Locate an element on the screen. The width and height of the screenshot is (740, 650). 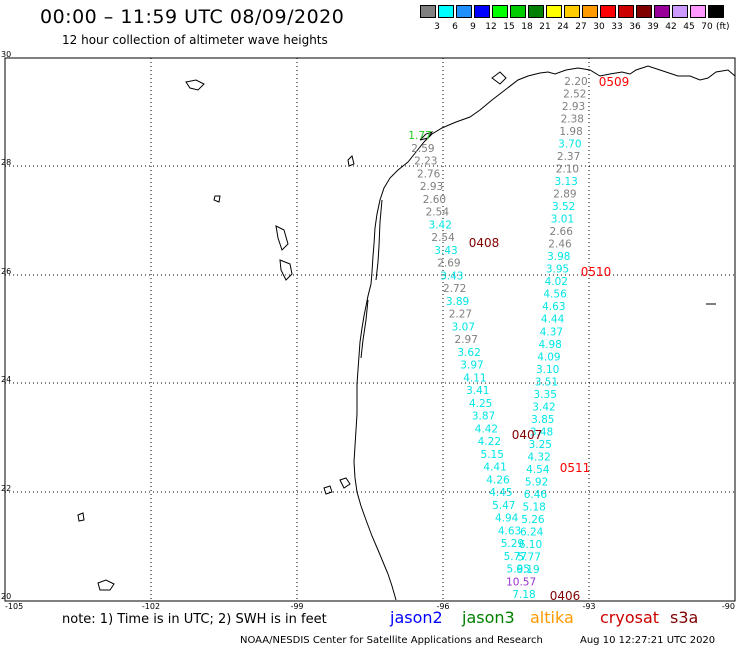
swh-label-east: 1.98 is located at coordinates (570, 132).